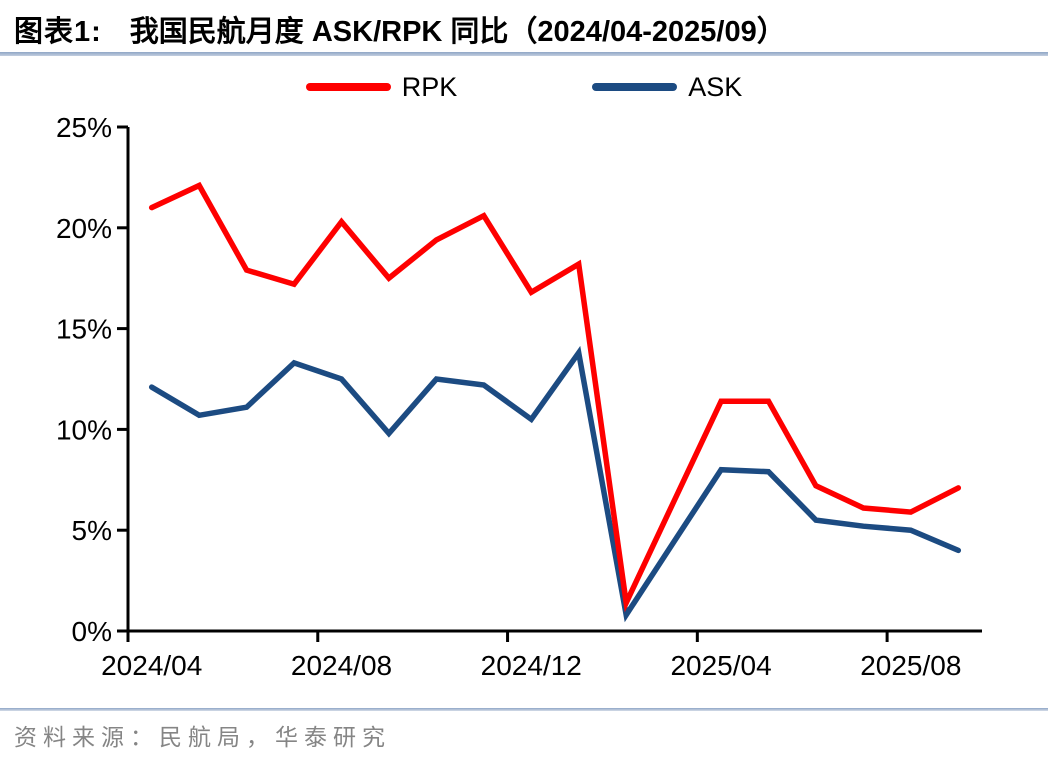 The width and height of the screenshot is (1048, 764). I want to click on y-tick-label: 5%, so click(92, 530).